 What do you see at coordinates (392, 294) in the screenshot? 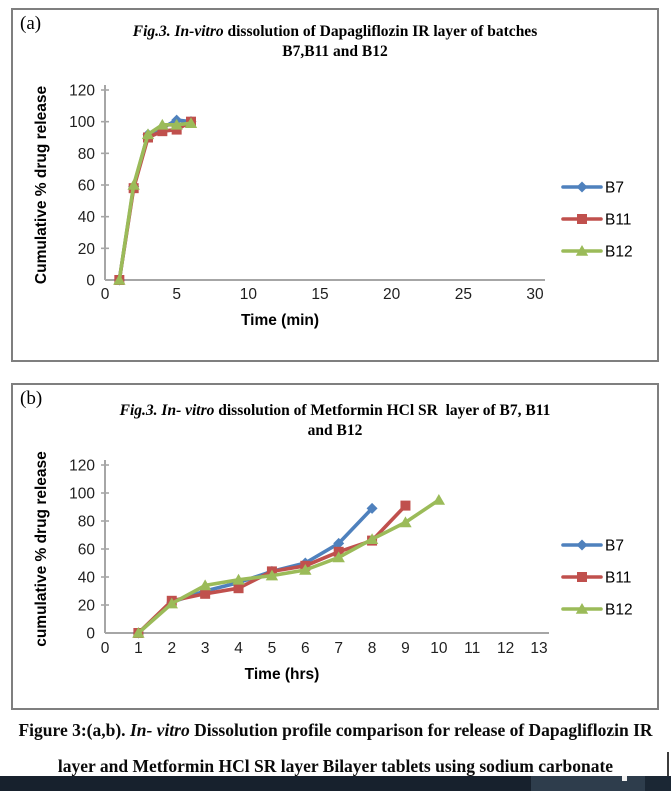
I see `x-tick-label: 20` at bounding box center [392, 294].